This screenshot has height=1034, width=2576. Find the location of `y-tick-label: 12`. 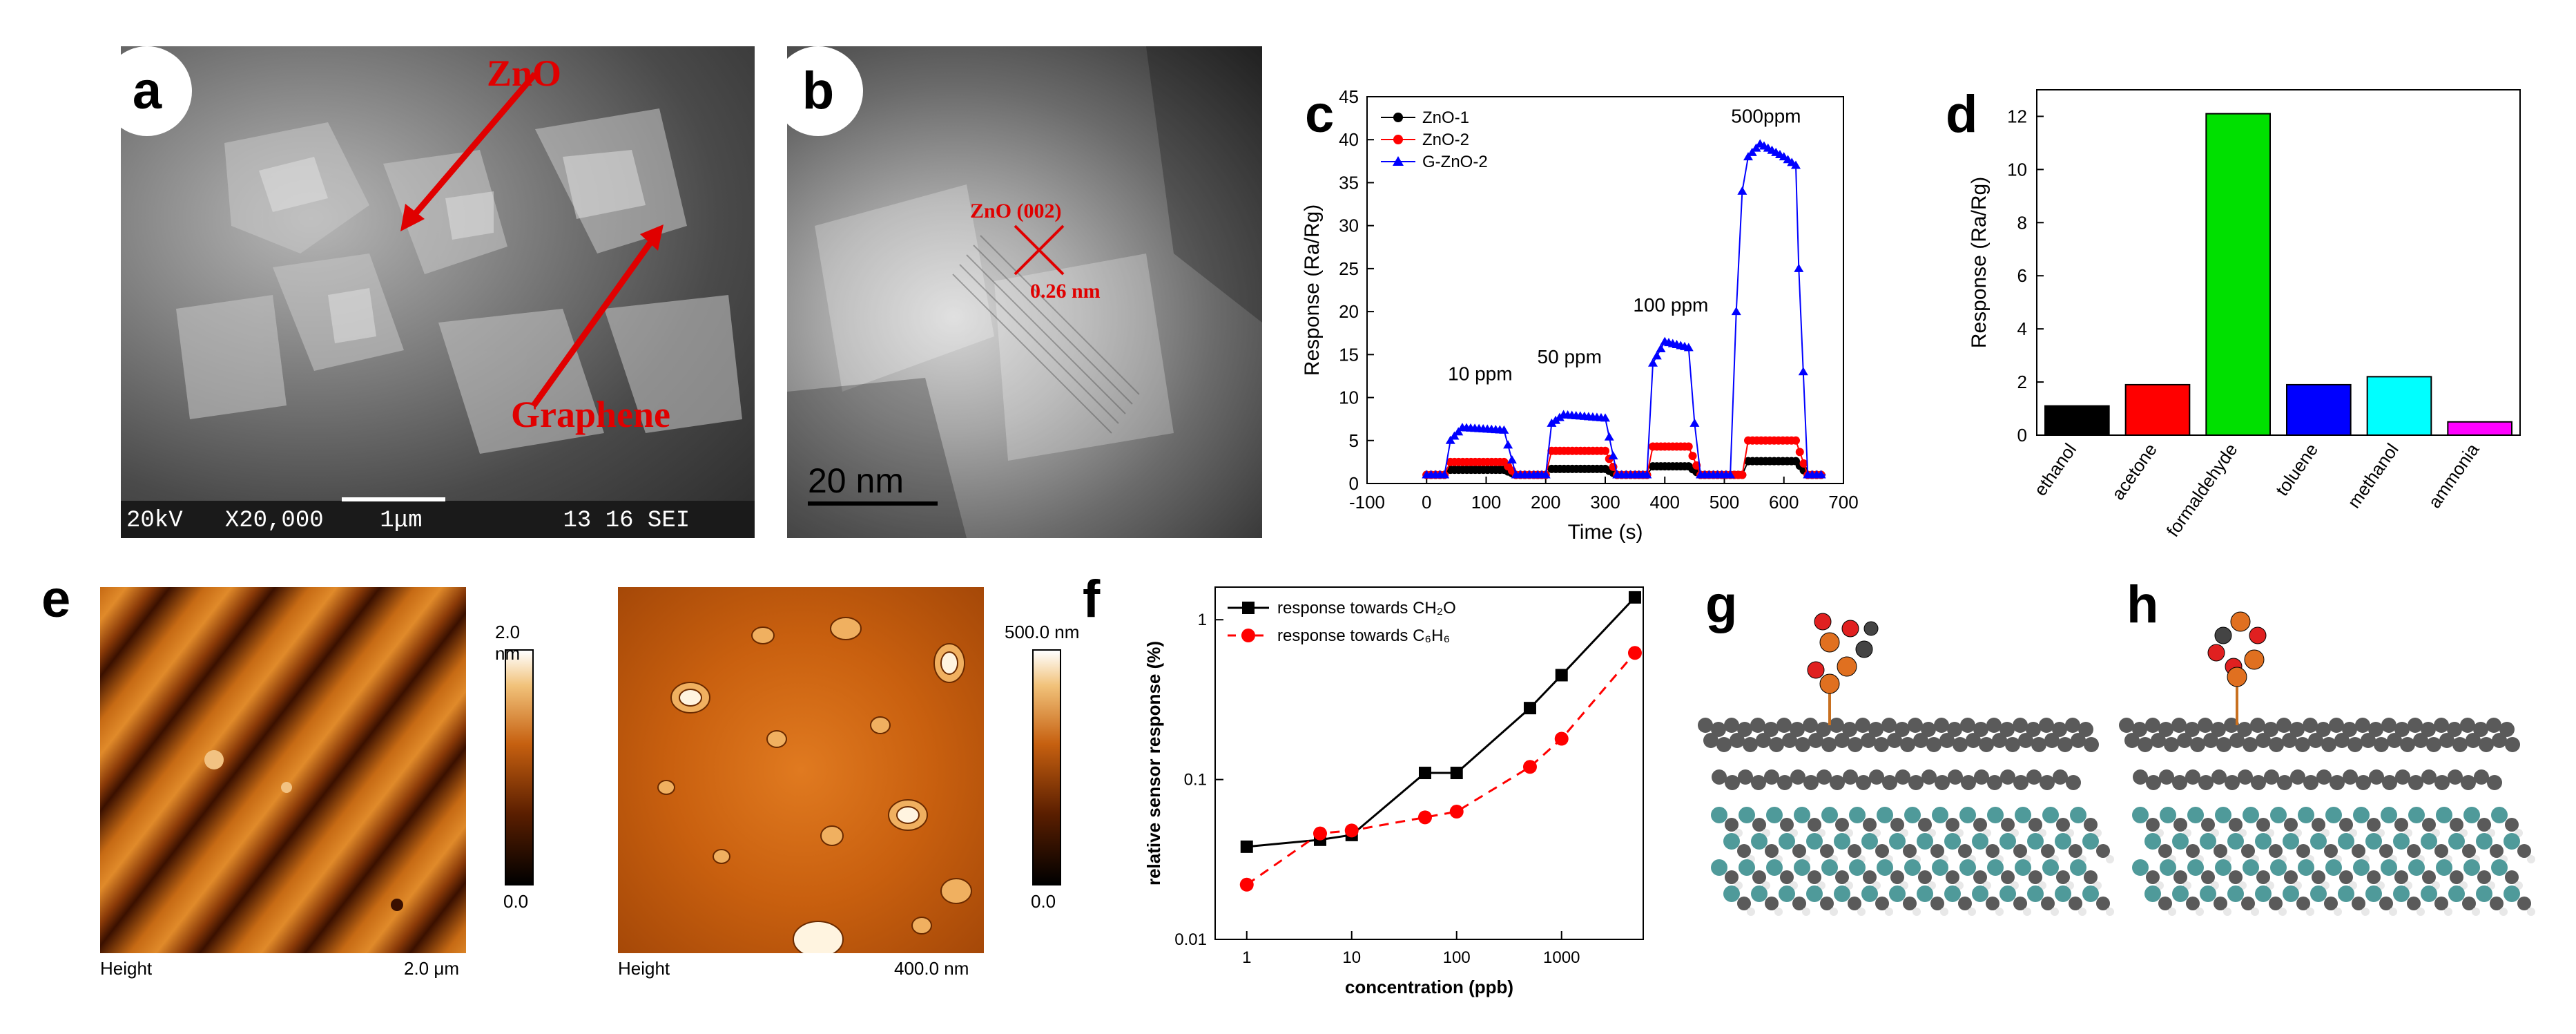

y-tick-label: 12 is located at coordinates (2017, 116).